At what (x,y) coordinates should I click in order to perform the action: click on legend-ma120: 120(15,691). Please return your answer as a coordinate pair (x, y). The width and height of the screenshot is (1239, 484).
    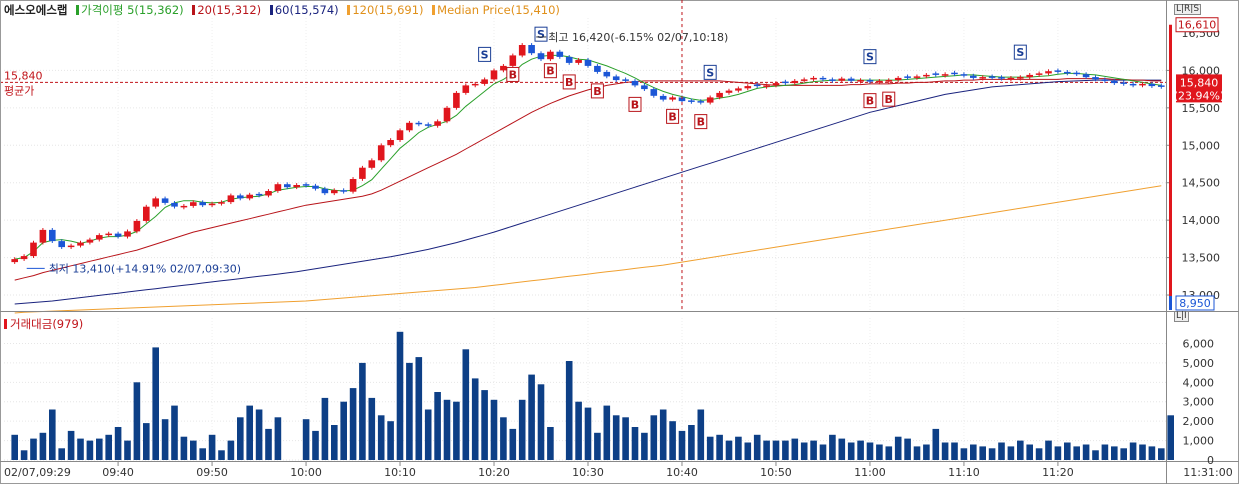
    Looking at the image, I should click on (385, 10).